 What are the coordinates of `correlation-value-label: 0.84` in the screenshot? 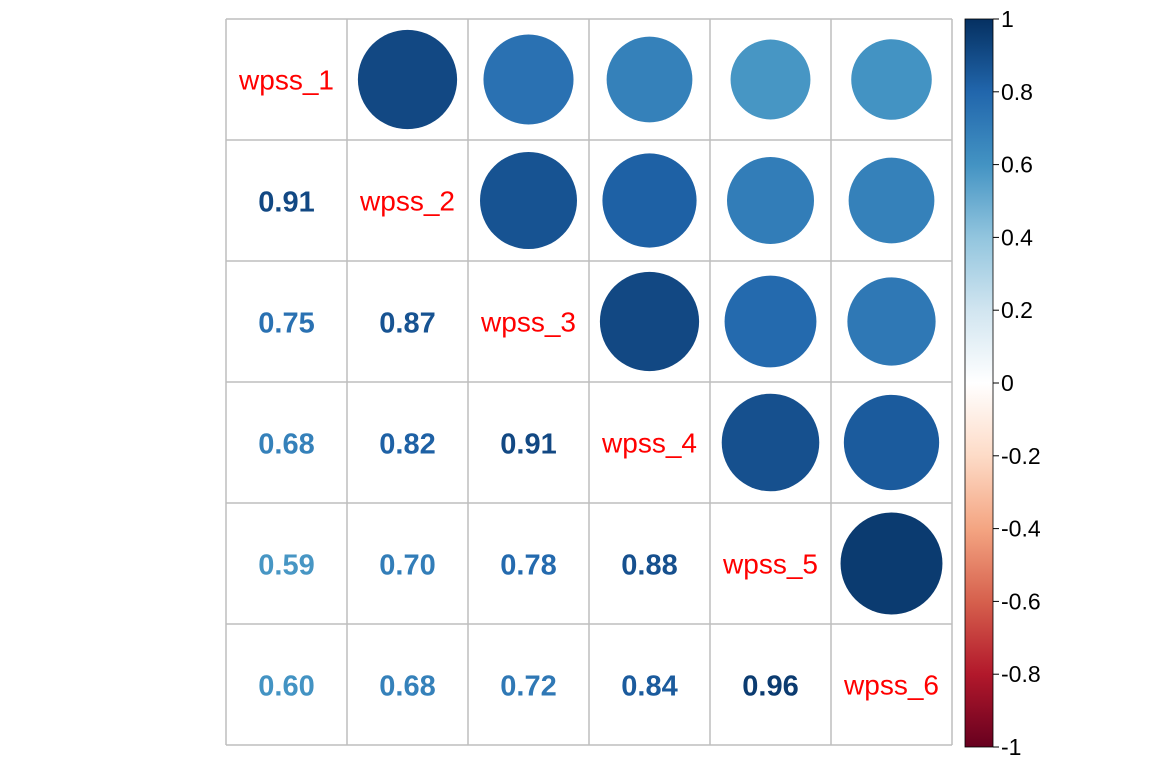 It's located at (649, 687).